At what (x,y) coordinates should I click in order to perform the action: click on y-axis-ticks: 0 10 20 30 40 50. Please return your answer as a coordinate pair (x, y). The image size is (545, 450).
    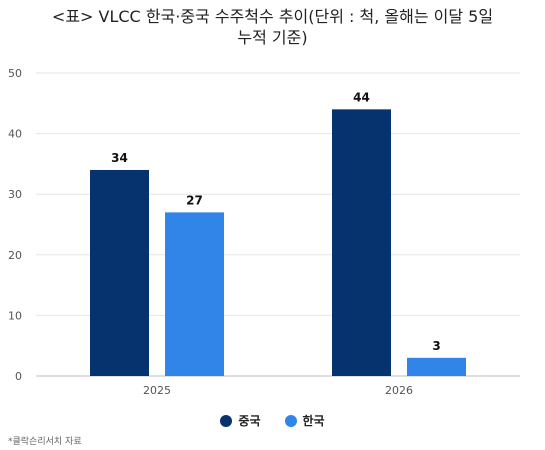
    Looking at the image, I should click on (15, 225).